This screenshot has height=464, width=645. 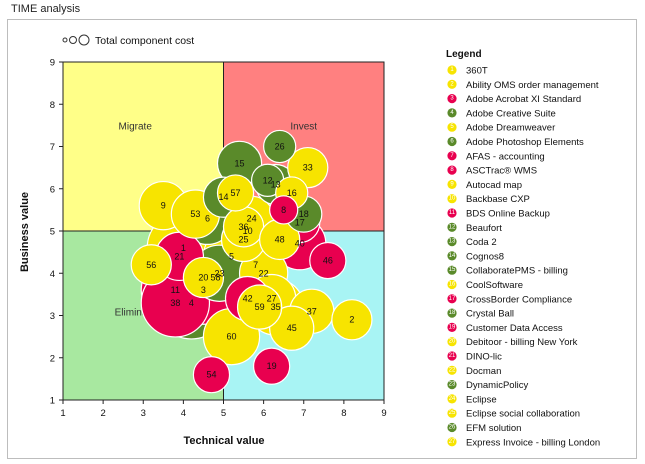 What do you see at coordinates (501, 171) in the screenshot?
I see `legend-item-8: ASCTrac® WMS` at bounding box center [501, 171].